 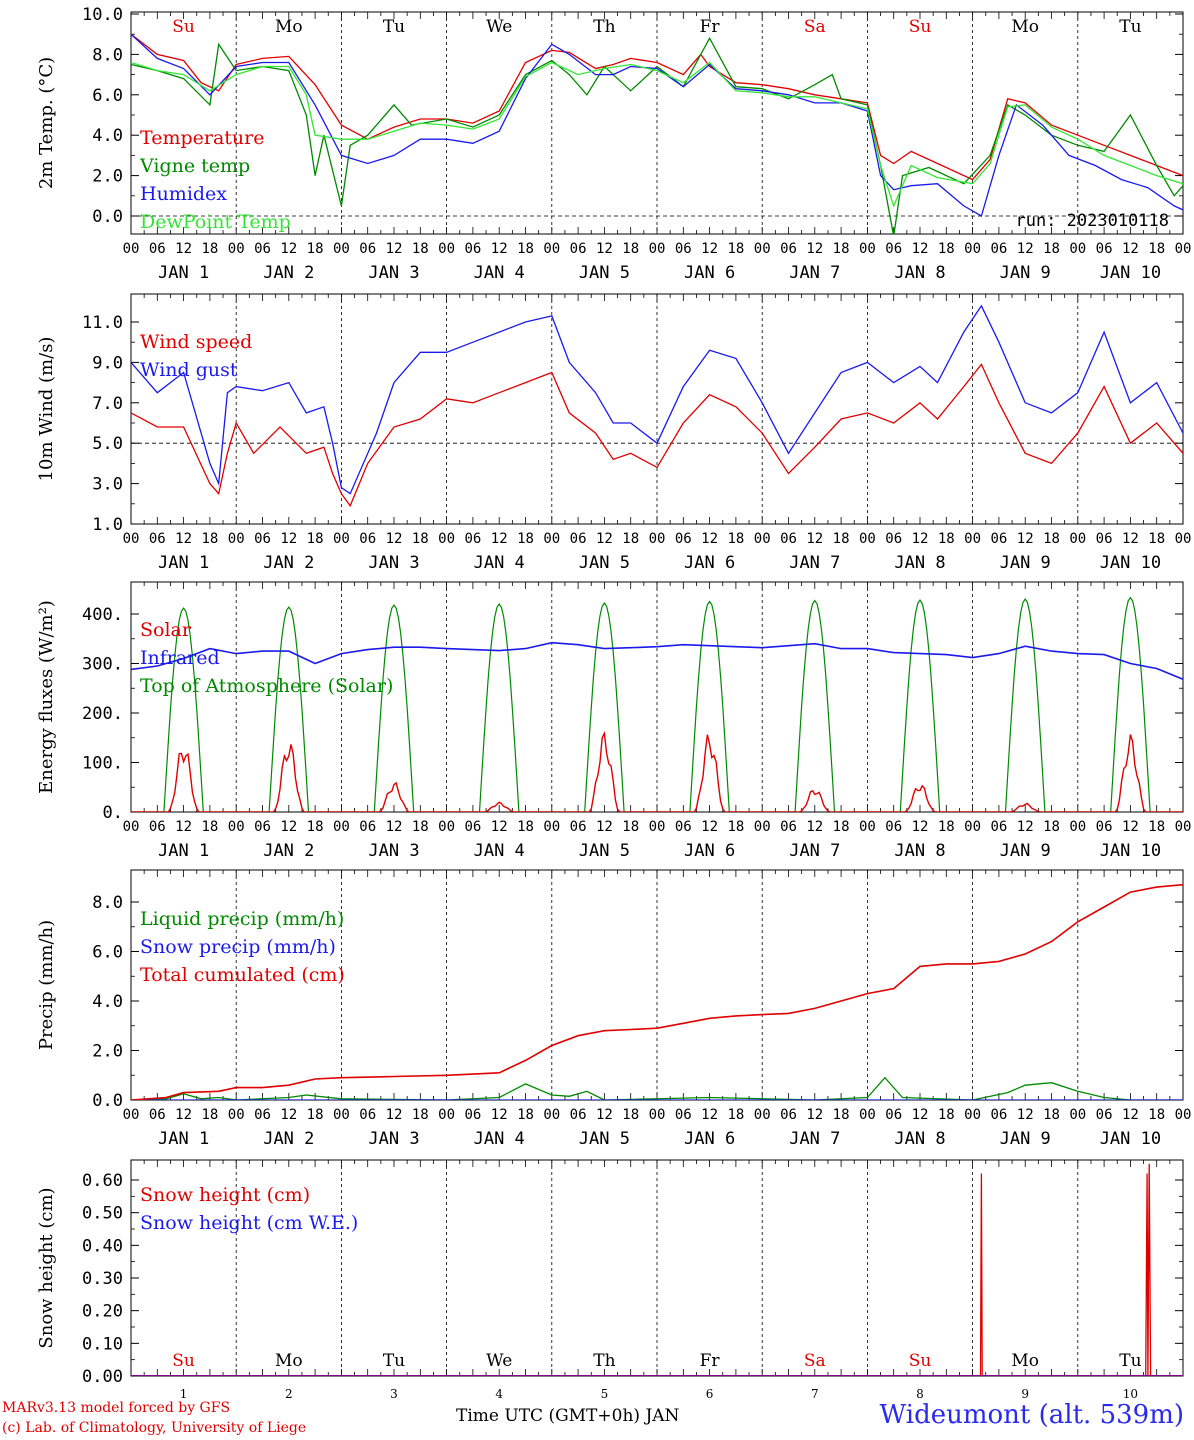 I want to click on y-axis-label: Precip (mm/h), so click(x=46, y=985).